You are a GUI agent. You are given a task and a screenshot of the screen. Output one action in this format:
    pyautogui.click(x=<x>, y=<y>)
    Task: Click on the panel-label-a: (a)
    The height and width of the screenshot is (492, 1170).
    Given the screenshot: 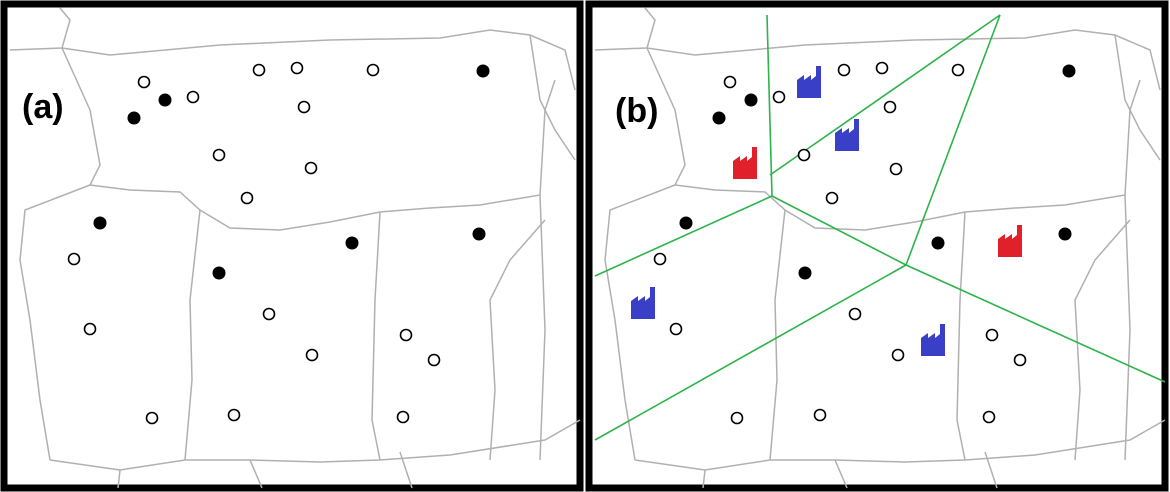 What is the action you would take?
    pyautogui.click(x=43, y=107)
    